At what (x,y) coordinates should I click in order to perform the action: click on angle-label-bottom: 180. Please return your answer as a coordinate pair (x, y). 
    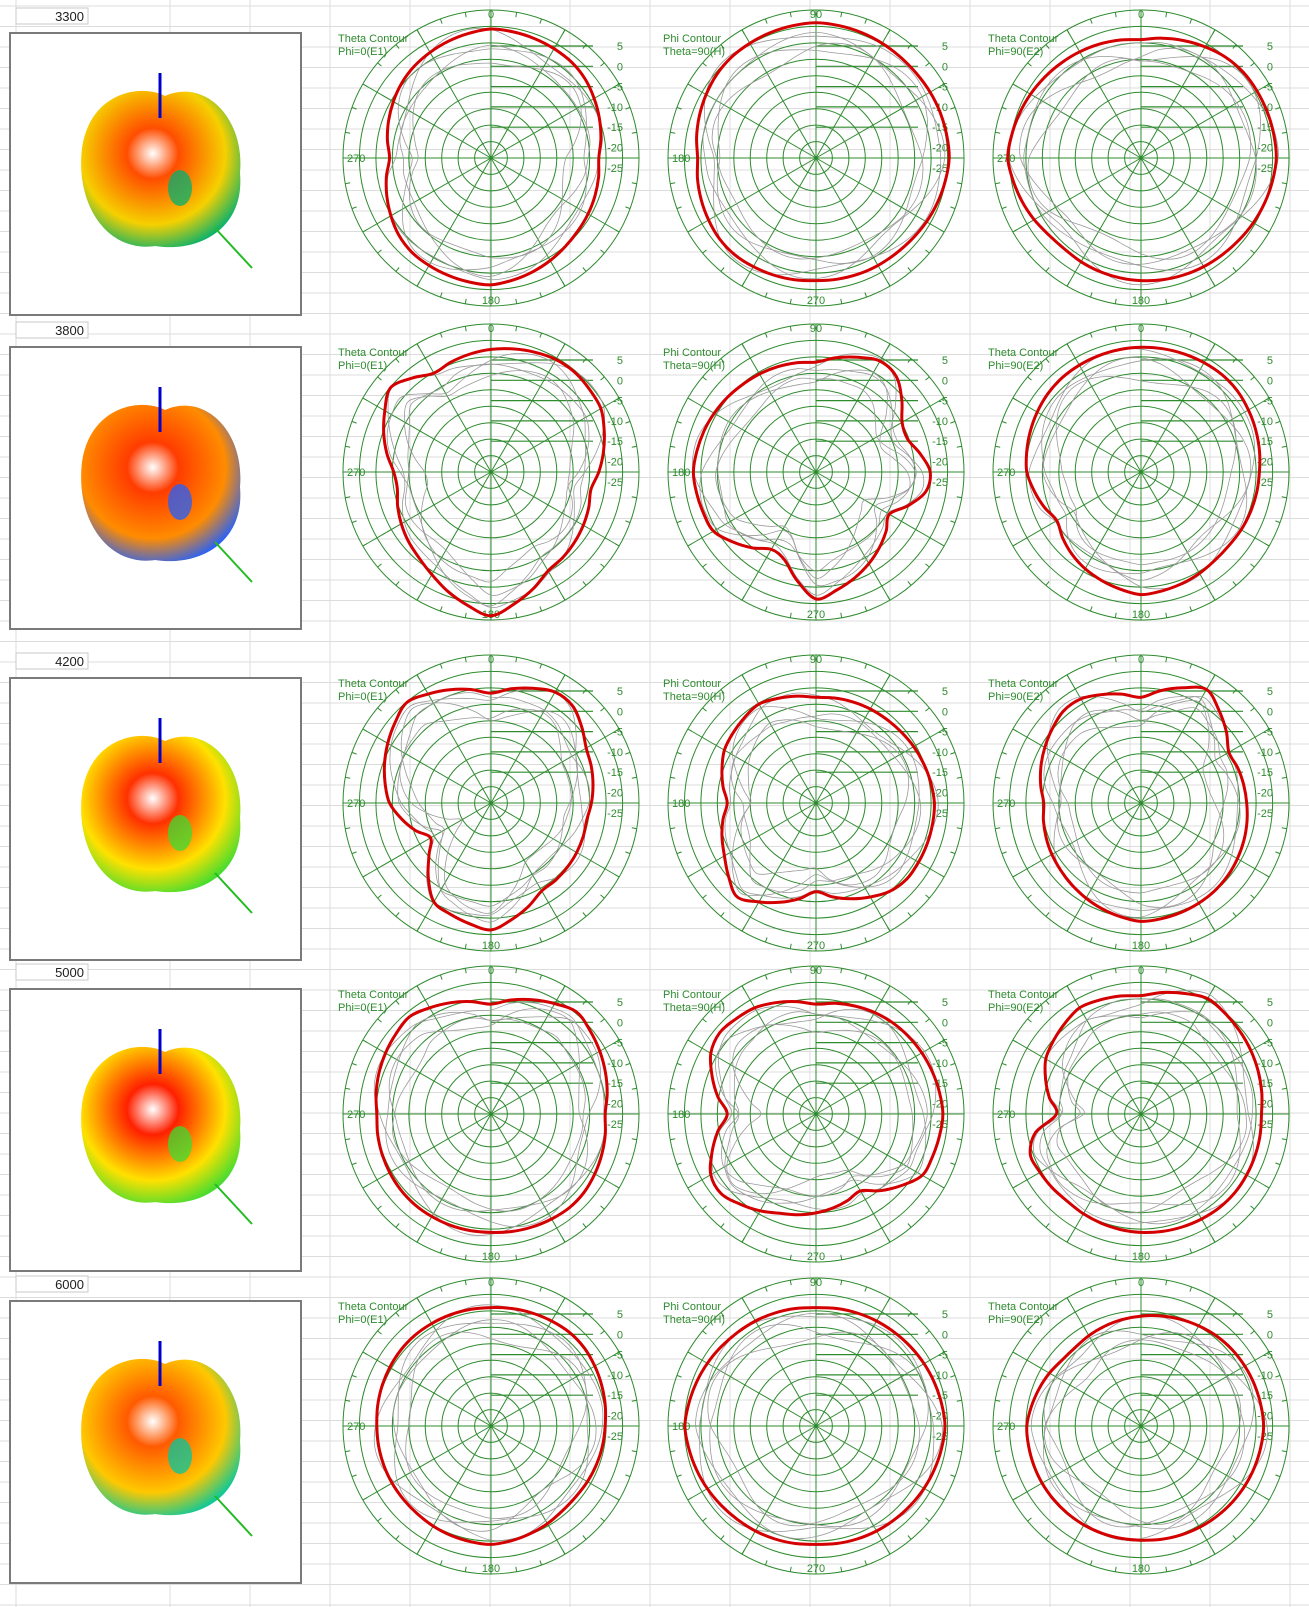
    Looking at the image, I should click on (491, 946).